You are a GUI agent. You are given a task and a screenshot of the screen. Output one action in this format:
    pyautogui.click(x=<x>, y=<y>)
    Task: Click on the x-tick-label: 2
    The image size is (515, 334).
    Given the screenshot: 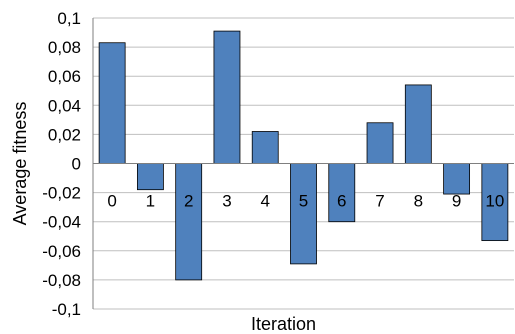 What is the action you would take?
    pyautogui.click(x=188, y=201)
    